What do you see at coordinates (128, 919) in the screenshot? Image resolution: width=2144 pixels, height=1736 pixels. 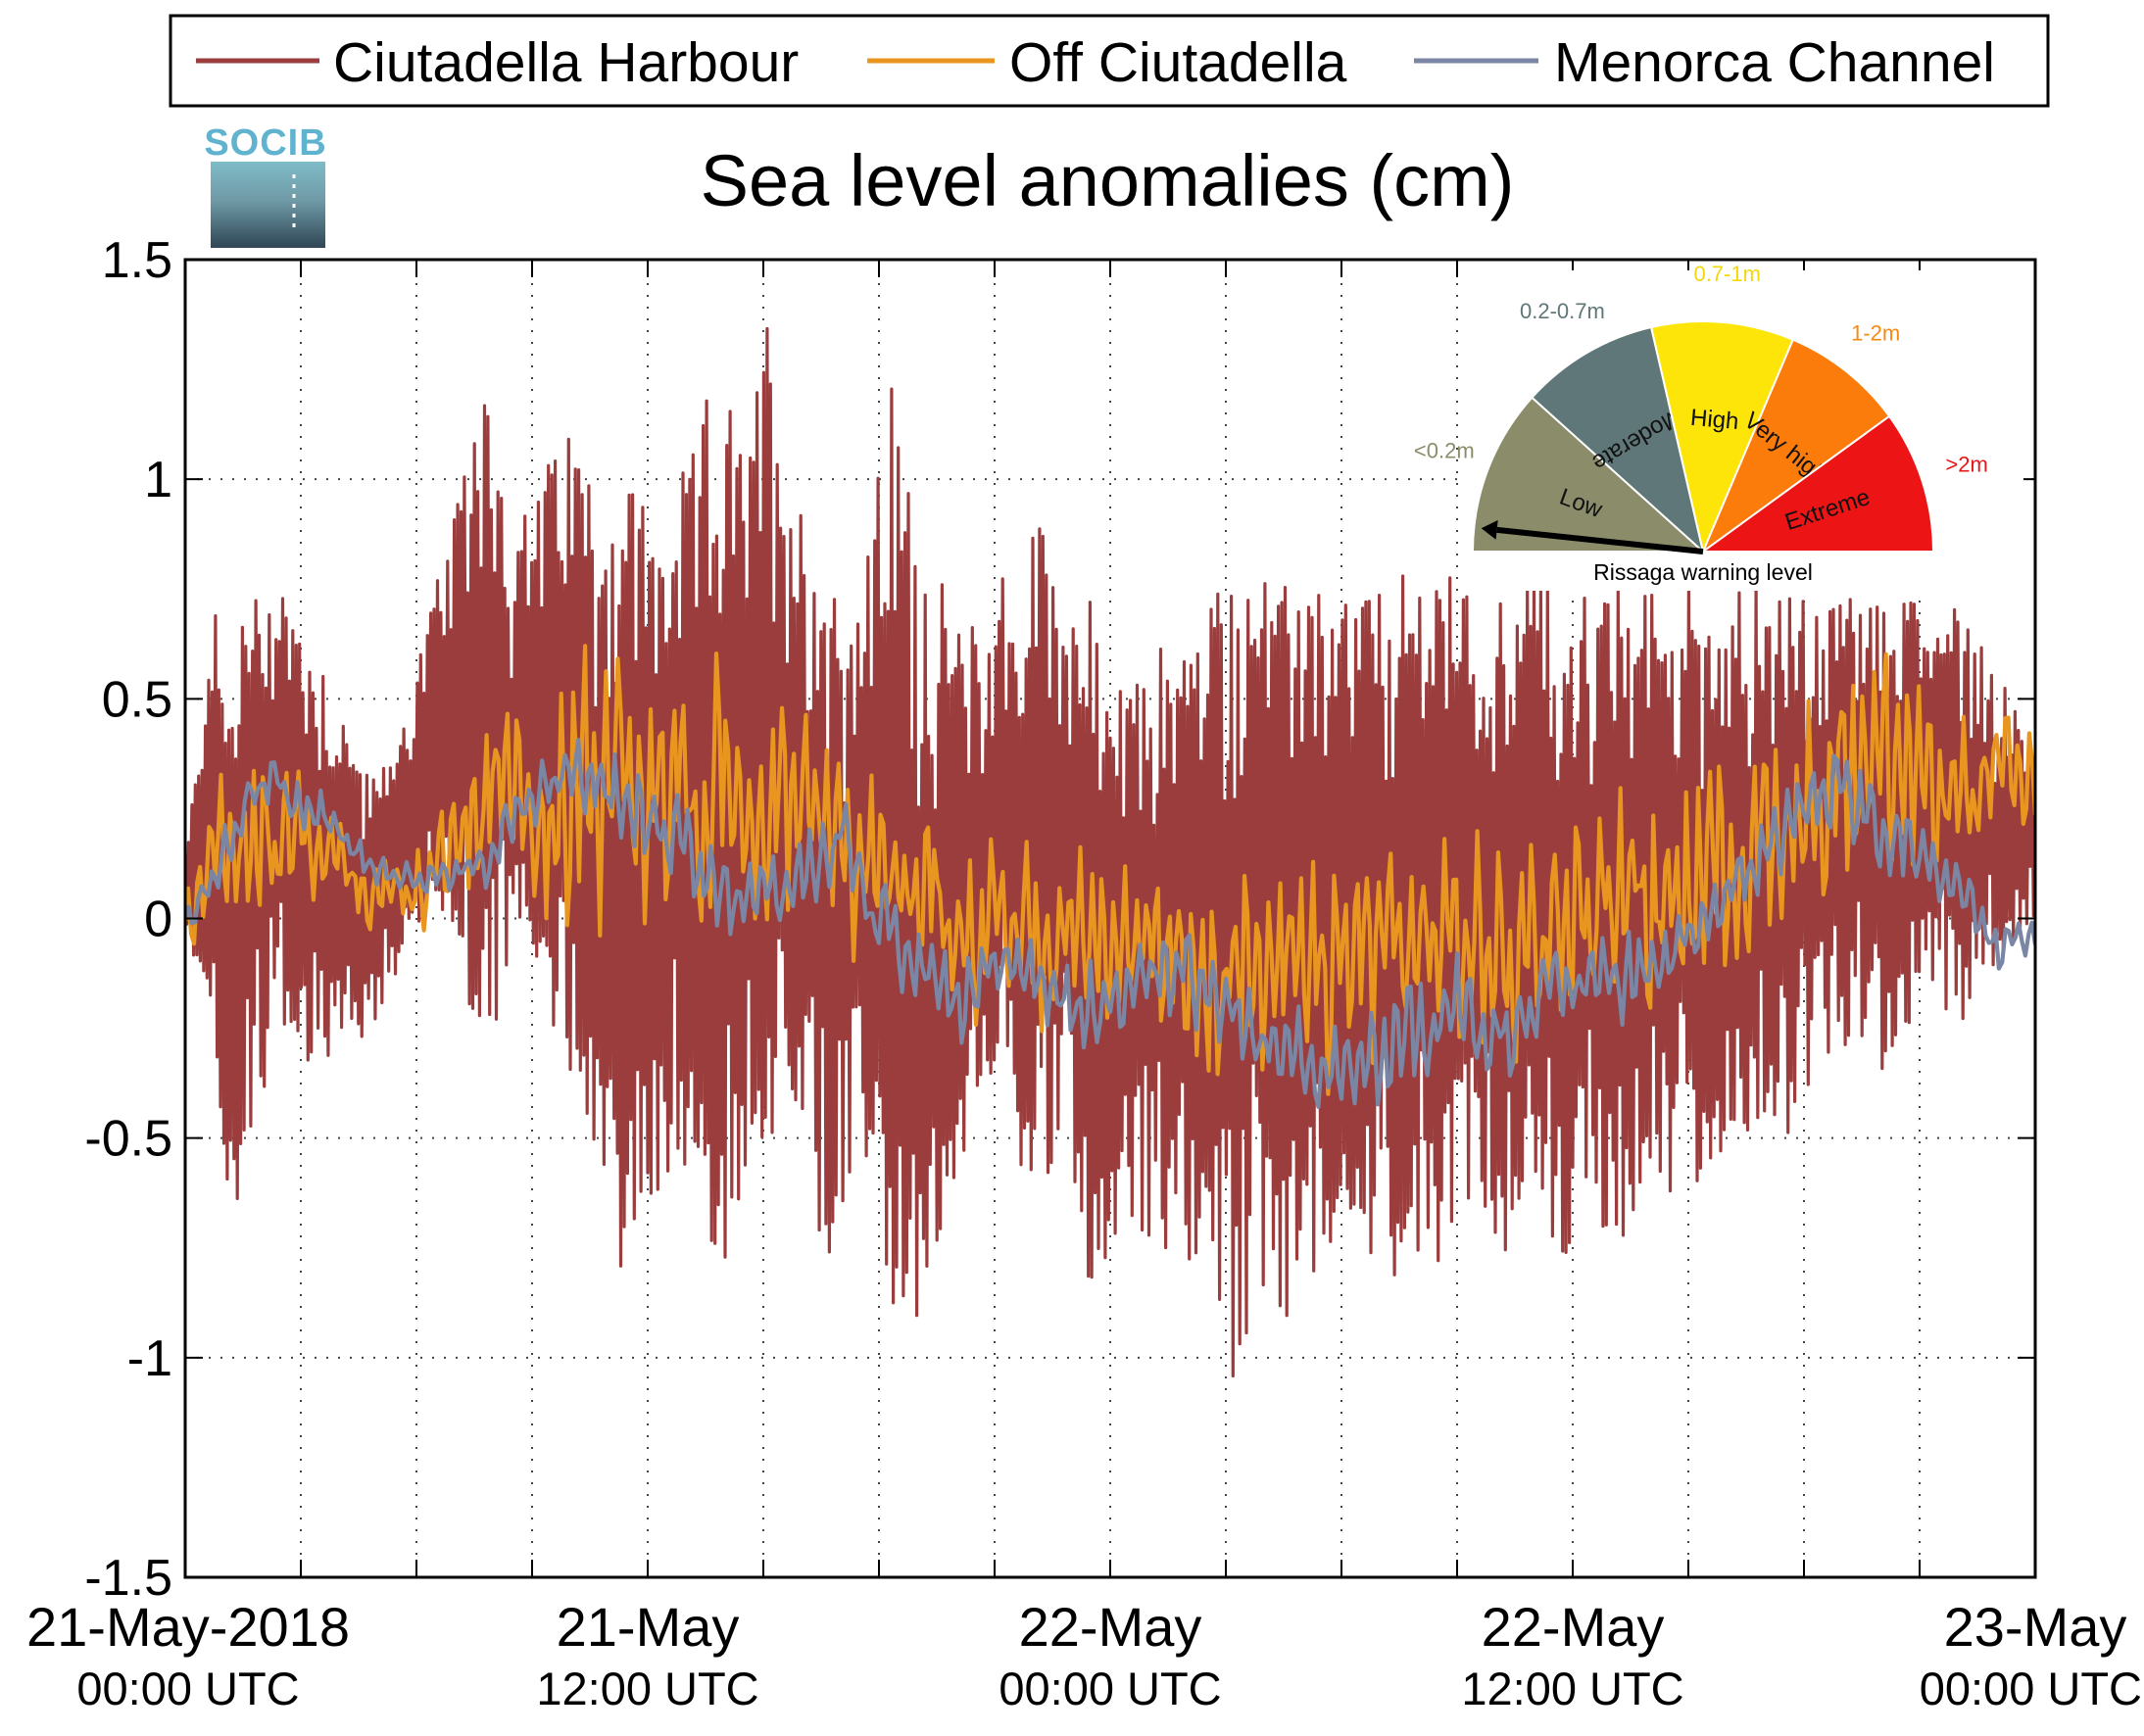 I see `y-tick-labels: 1.5 1 0.5 0 -0.5 -1 -1.5` at bounding box center [128, 919].